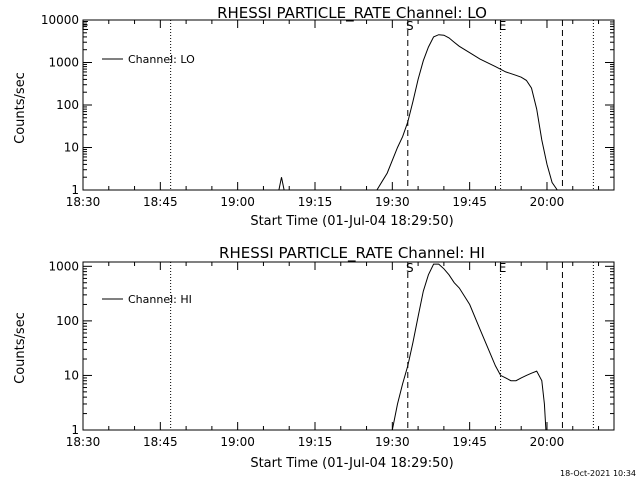 Image resolution: width=640 pixels, height=480 pixels. What do you see at coordinates (352, 253) in the screenshot?
I see `chart-title: RHESSI PARTICLE_RATE Channel: HI` at bounding box center [352, 253].